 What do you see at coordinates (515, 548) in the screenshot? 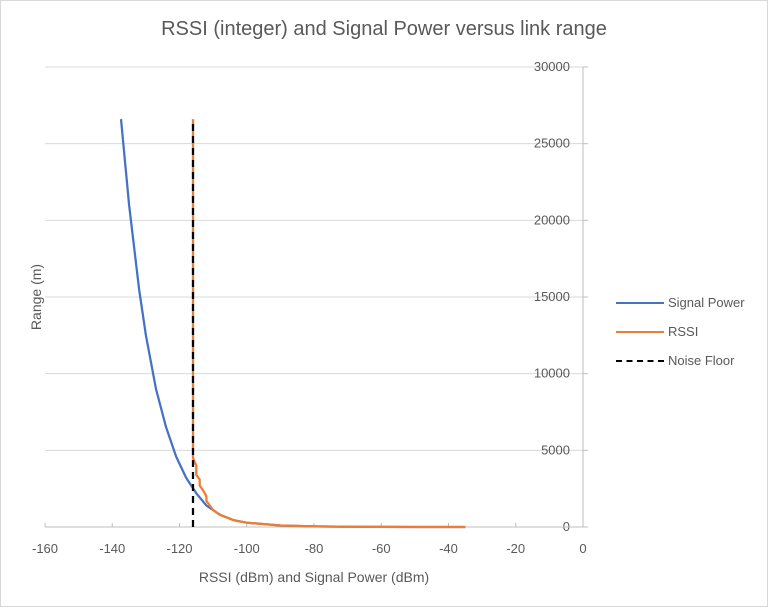
I see `x-tick-label: -20` at bounding box center [515, 548].